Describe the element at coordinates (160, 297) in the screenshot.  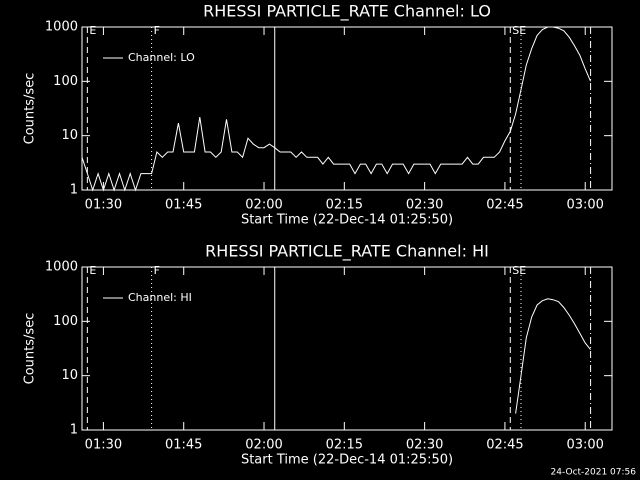
I see `legend-label: Channel: HI` at that location.